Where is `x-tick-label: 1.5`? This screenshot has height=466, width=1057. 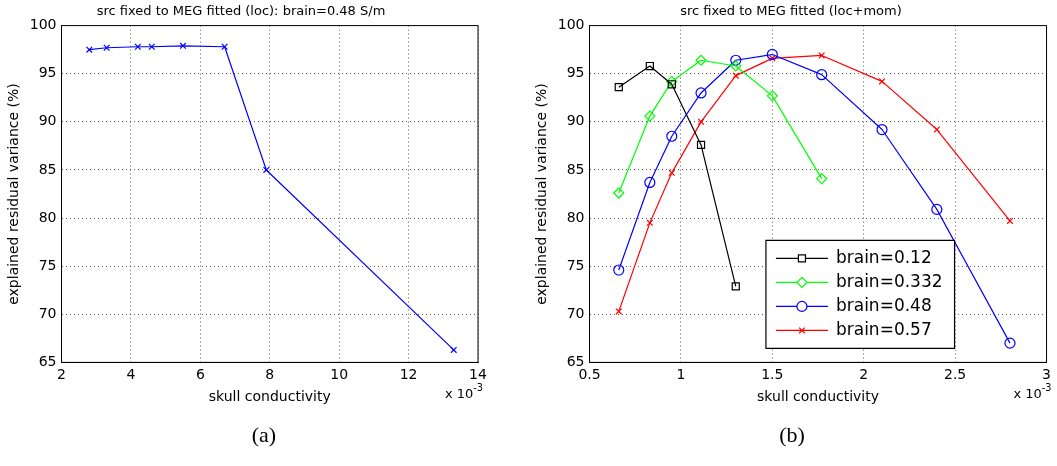 x-tick-label: 1.5 is located at coordinates (772, 374).